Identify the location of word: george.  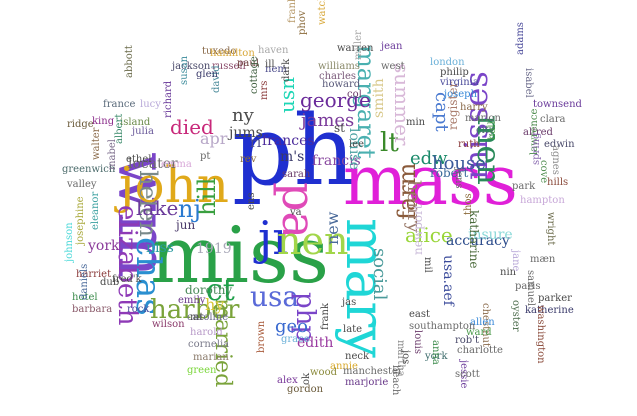
(335, 100).